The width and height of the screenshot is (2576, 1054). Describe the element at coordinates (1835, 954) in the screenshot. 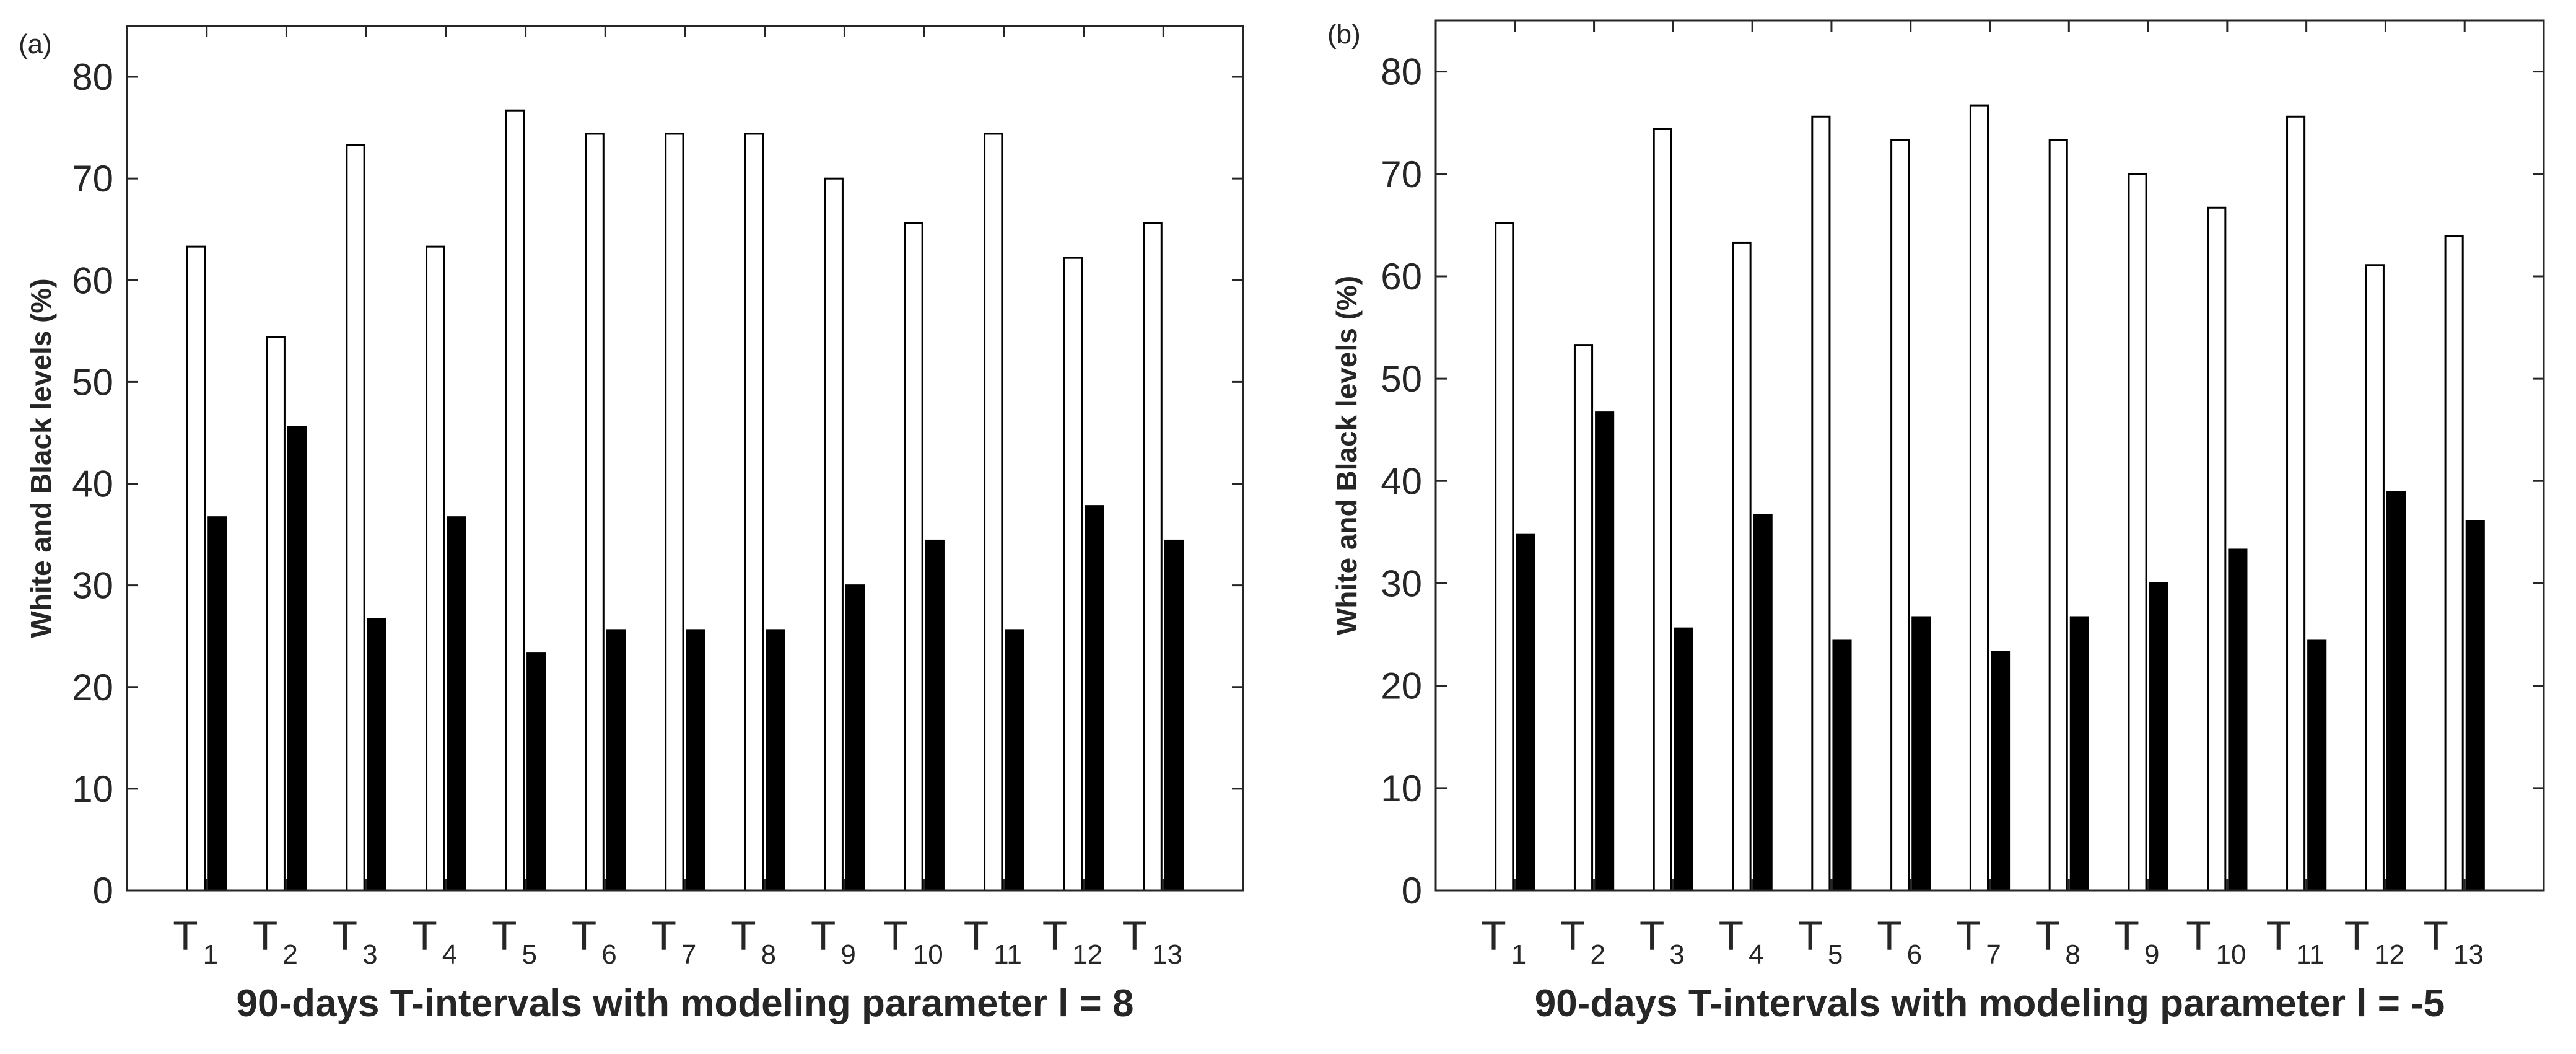

I see `x-tick-label-sub: 5` at that location.